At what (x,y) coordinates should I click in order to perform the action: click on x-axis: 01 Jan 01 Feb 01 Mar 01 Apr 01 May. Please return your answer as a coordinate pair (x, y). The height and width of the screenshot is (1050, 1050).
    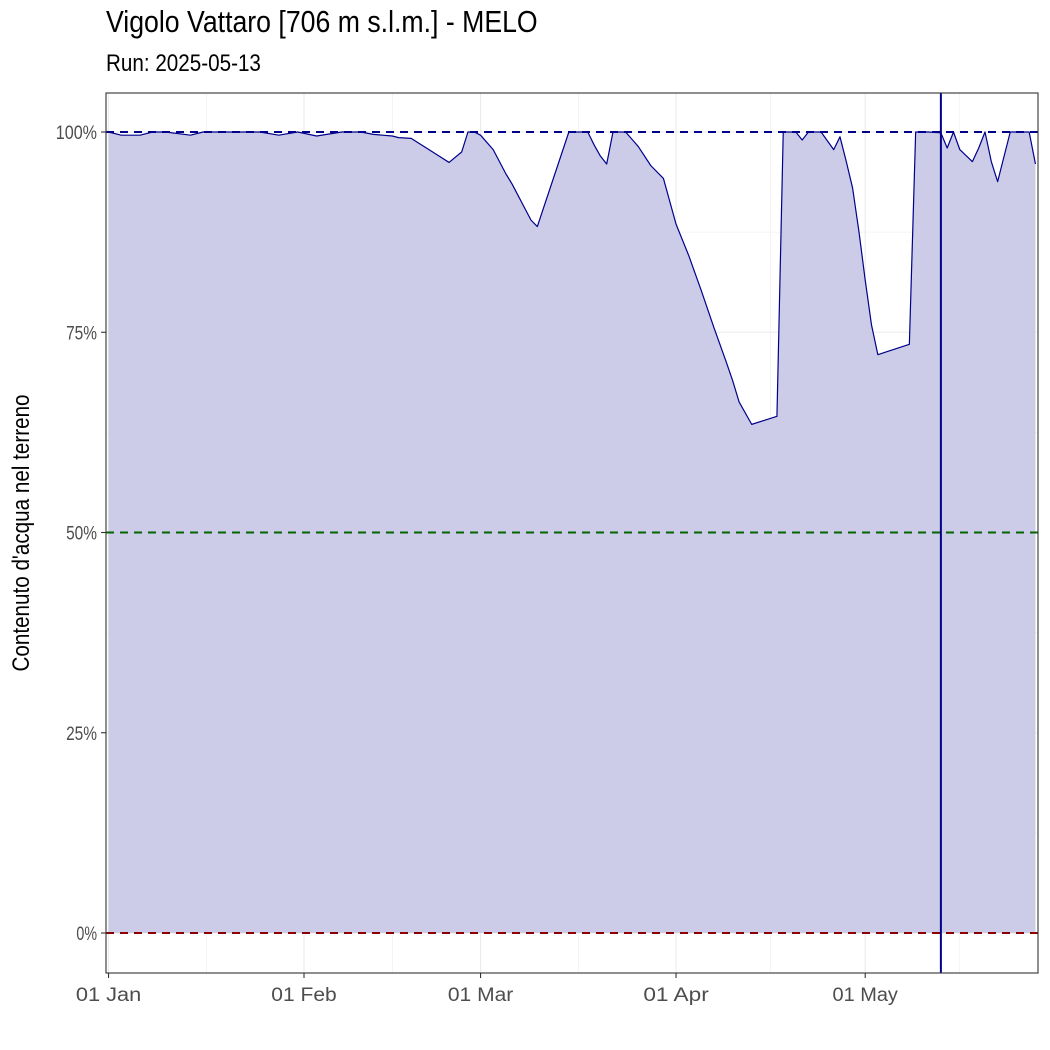
    Looking at the image, I should click on (487, 989).